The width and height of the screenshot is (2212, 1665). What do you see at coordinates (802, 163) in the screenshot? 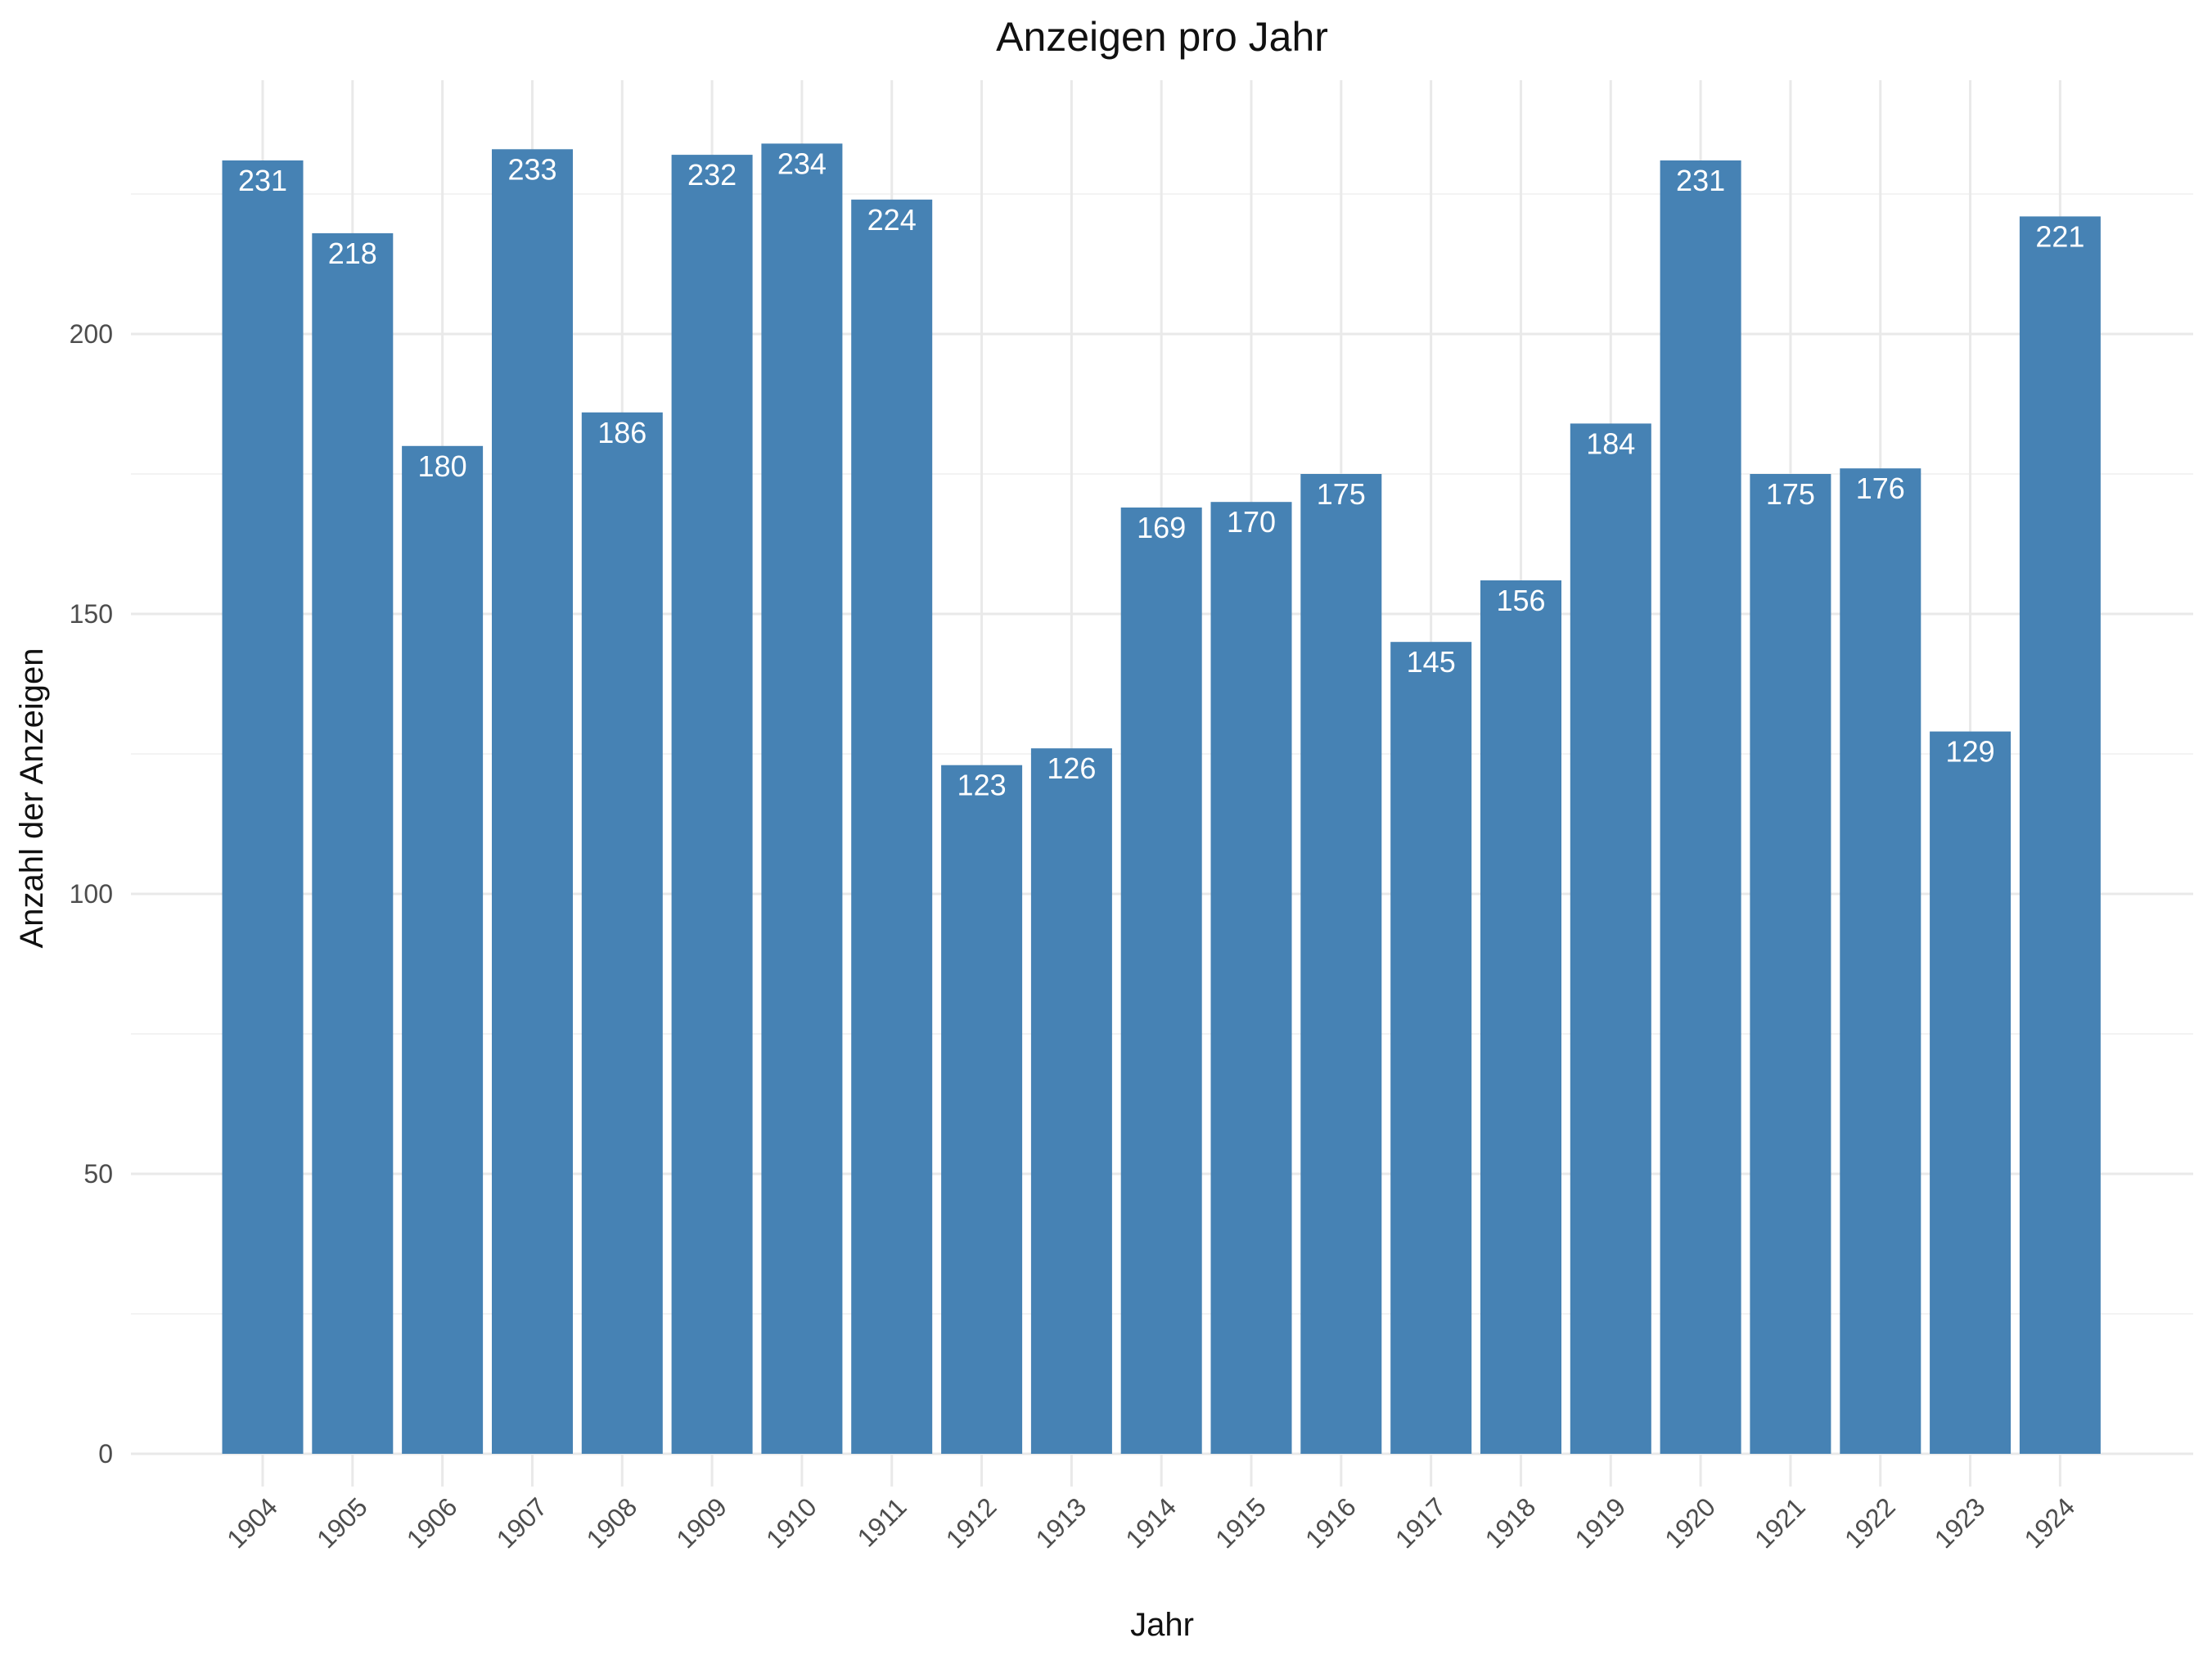
I see `bar-value-label: 234` at bounding box center [802, 163].